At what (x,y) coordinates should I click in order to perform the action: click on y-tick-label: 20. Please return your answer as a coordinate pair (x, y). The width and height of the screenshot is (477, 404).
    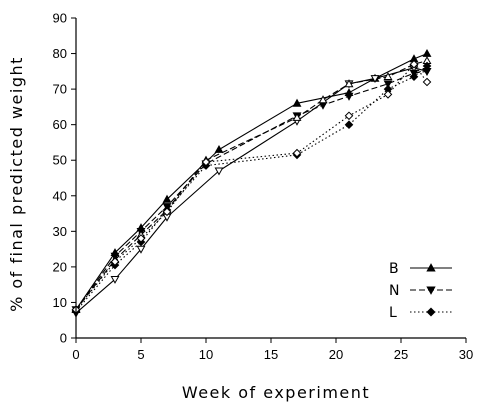
    Looking at the image, I should click on (60, 266).